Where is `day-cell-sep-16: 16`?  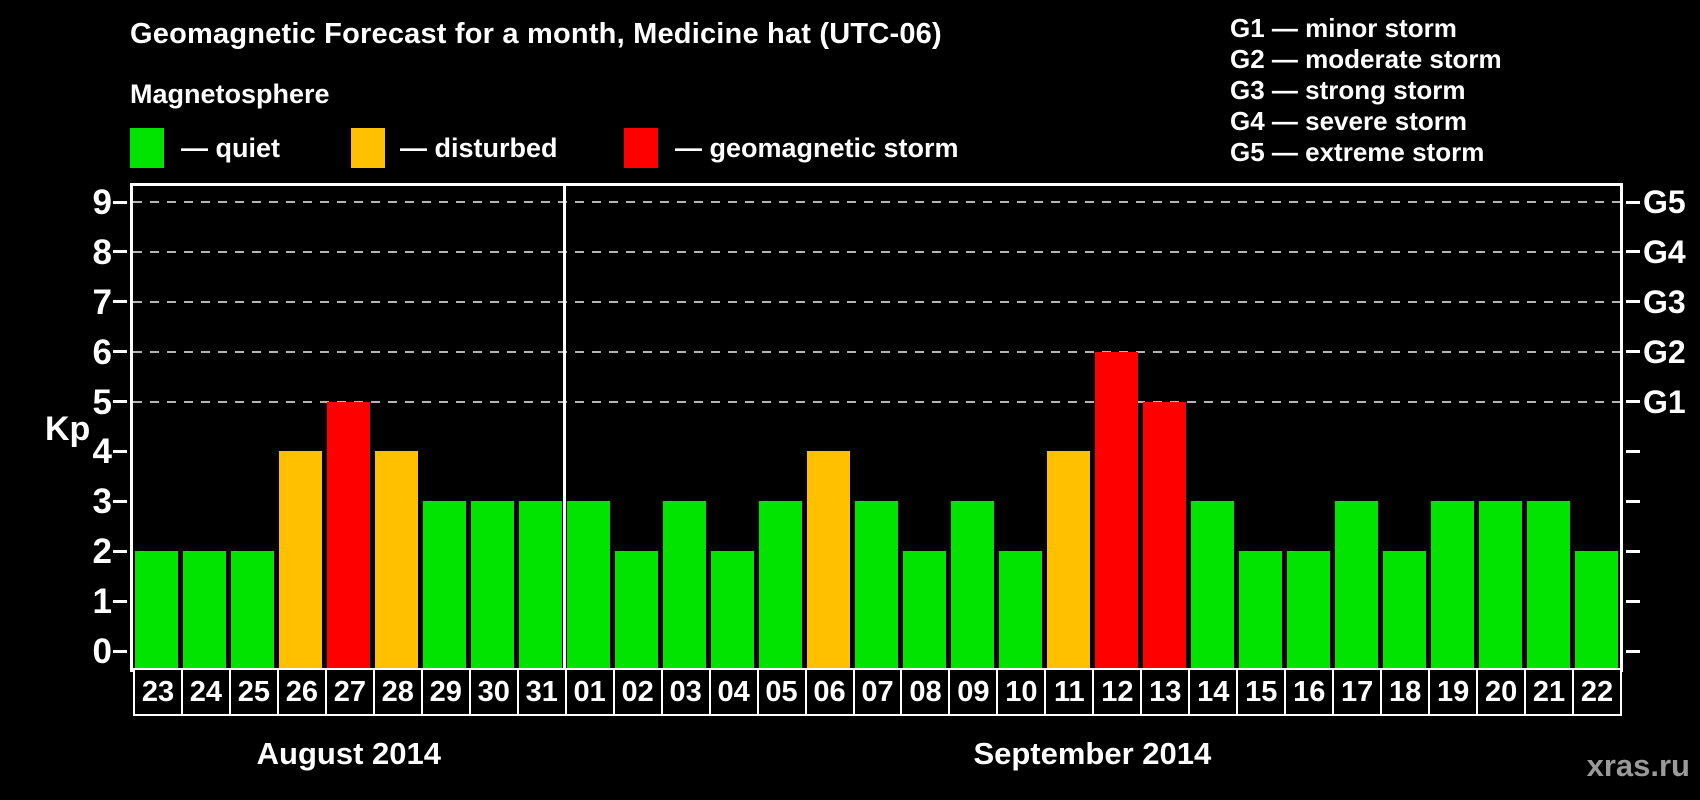 day-cell-sep-16: 16 is located at coordinates (1309, 692).